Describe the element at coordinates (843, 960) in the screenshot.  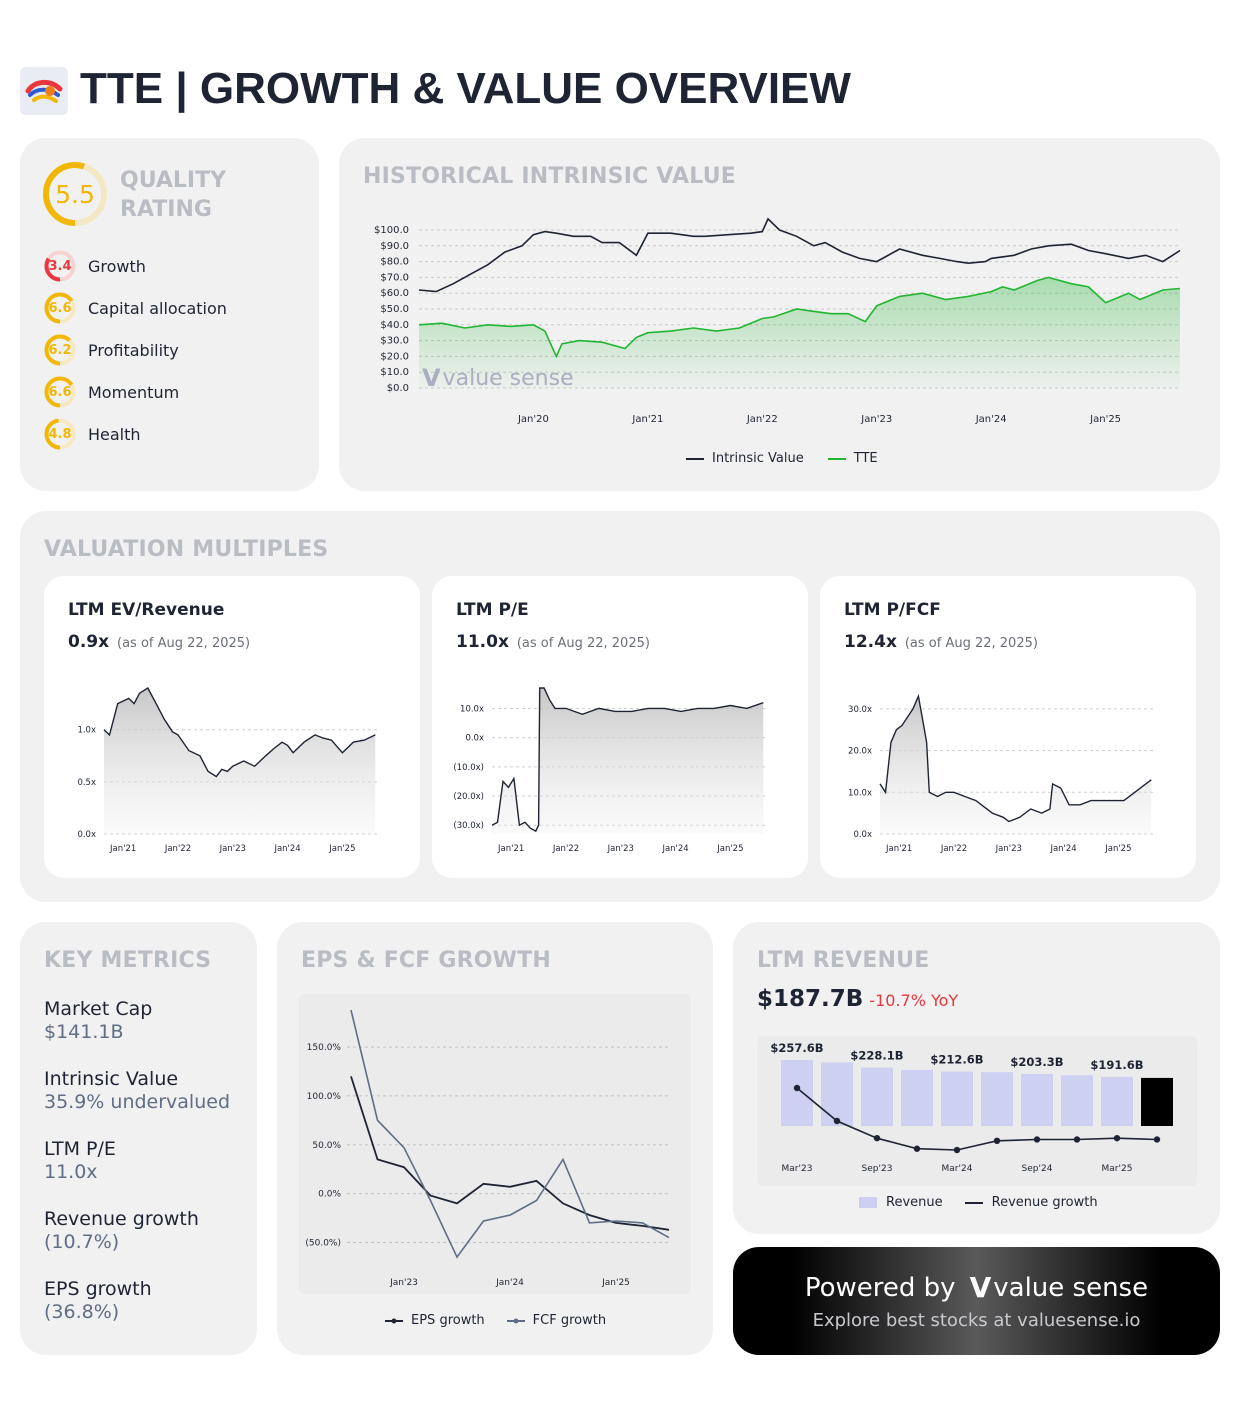
I see `ltm-revenue-title: LTM REVENUE` at that location.